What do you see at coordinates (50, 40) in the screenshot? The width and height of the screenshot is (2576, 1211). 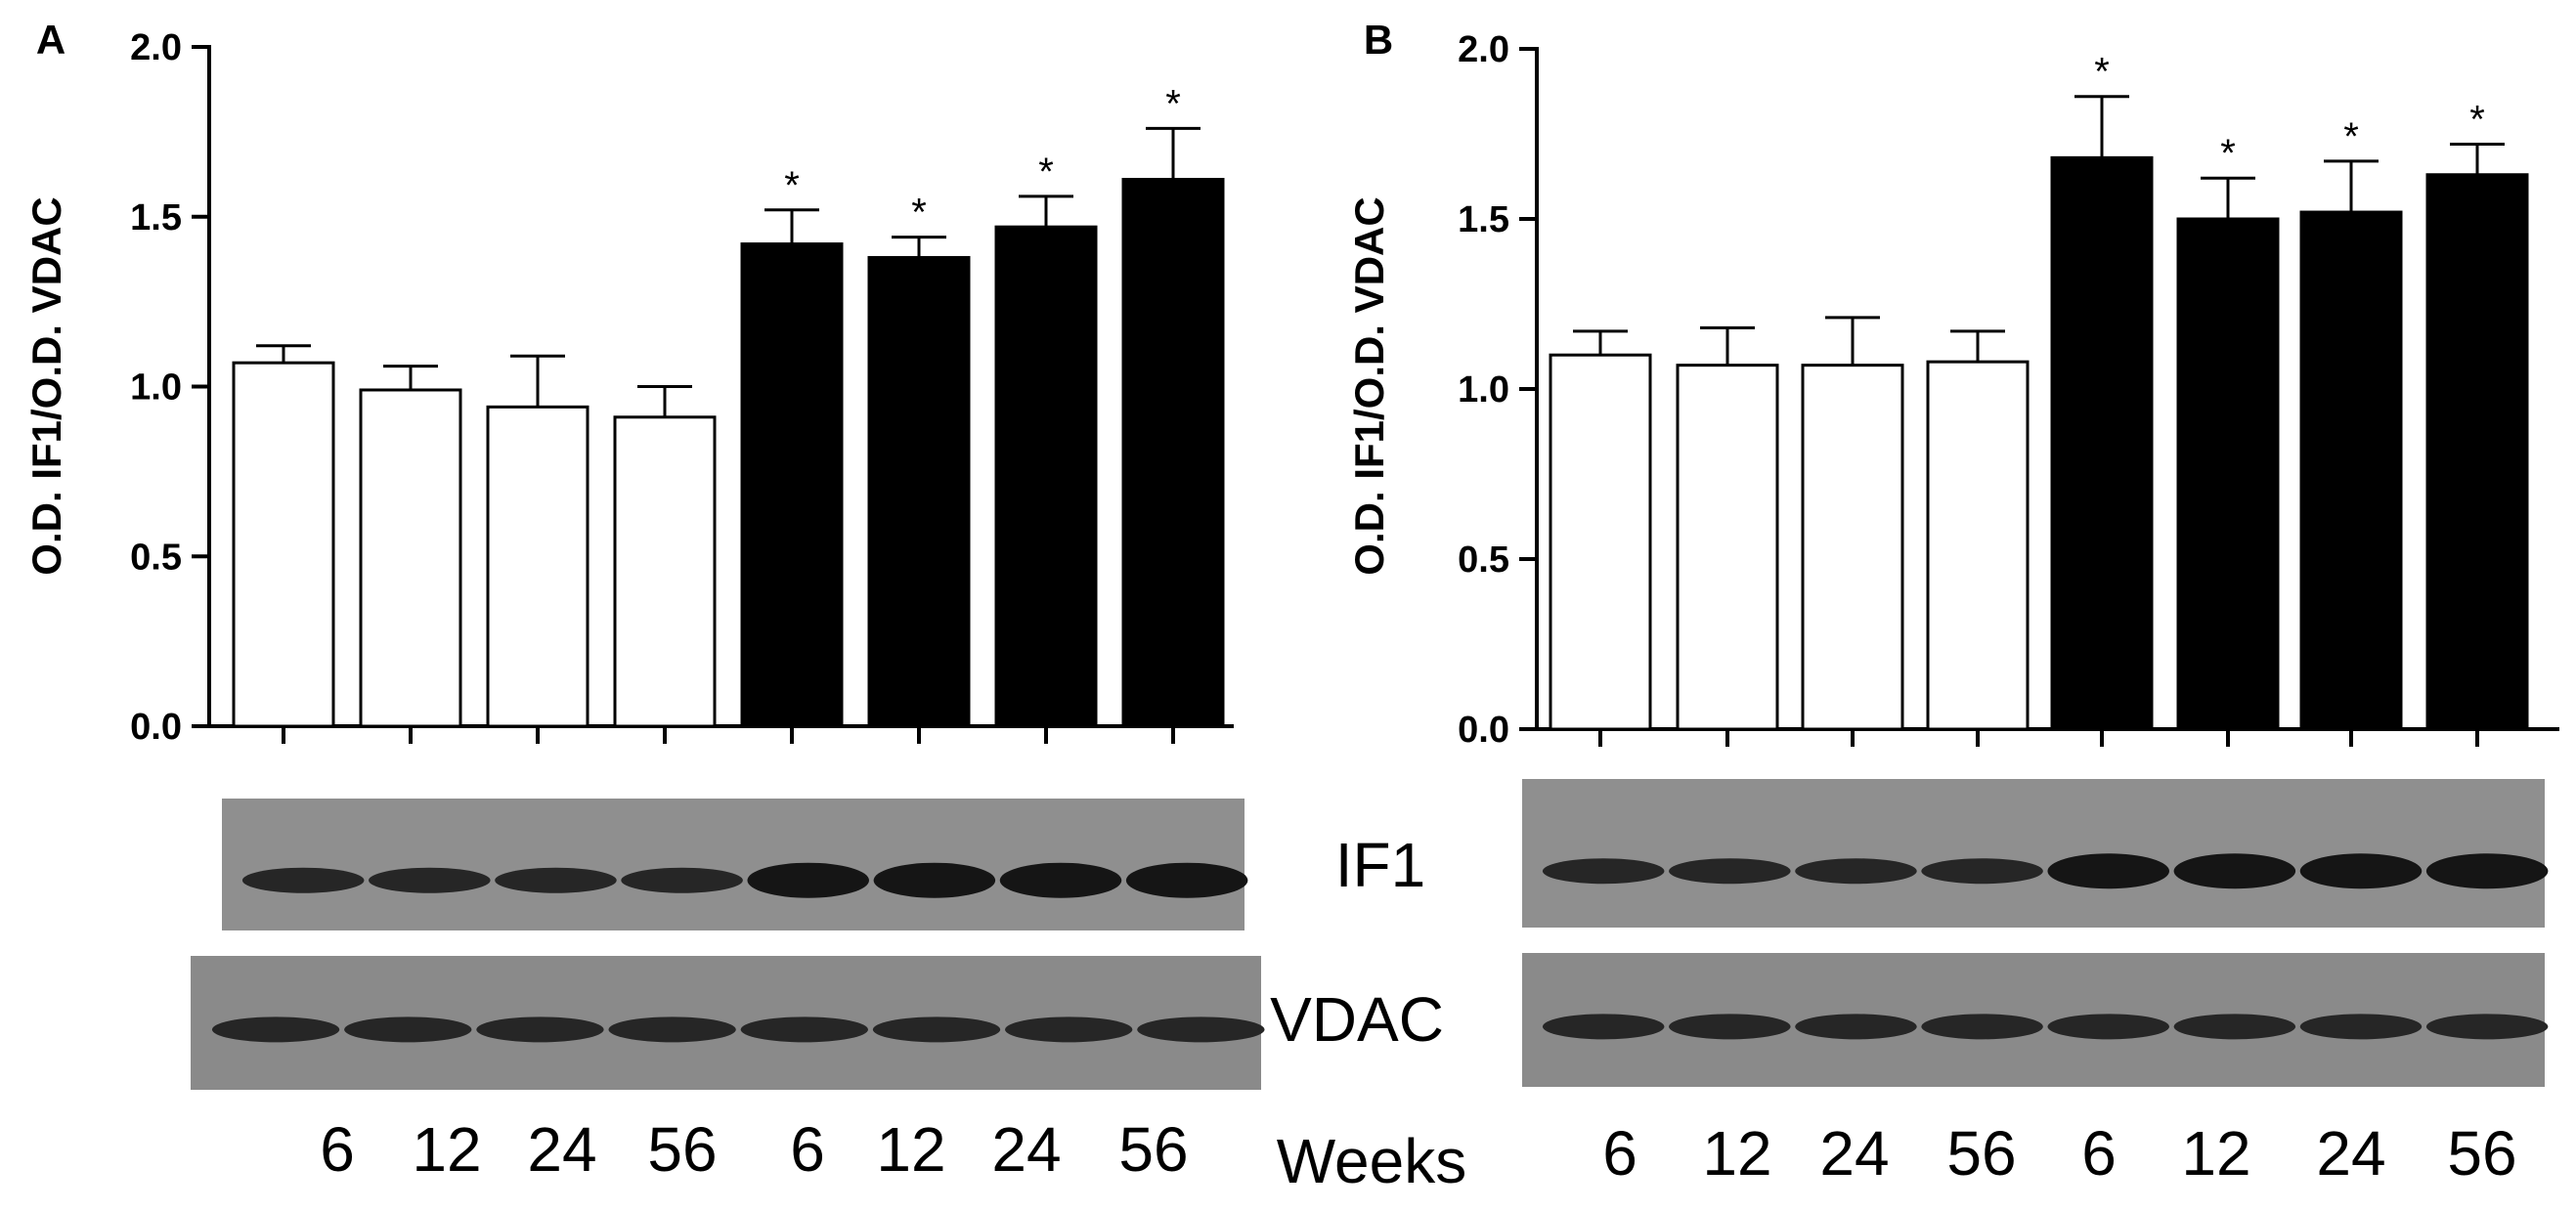 I see `panel-label: A` at bounding box center [50, 40].